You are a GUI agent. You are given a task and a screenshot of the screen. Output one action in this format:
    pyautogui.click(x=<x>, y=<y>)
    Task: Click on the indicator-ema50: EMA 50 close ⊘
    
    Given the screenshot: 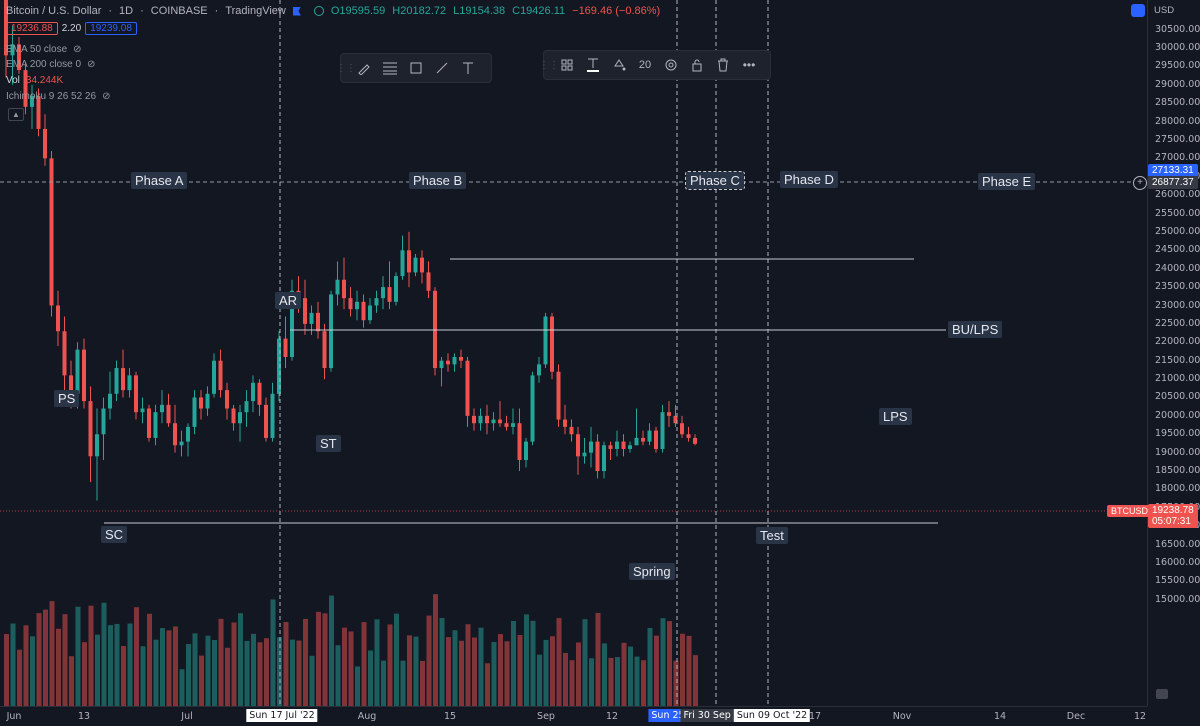 What is the action you would take?
    pyautogui.click(x=44, y=49)
    